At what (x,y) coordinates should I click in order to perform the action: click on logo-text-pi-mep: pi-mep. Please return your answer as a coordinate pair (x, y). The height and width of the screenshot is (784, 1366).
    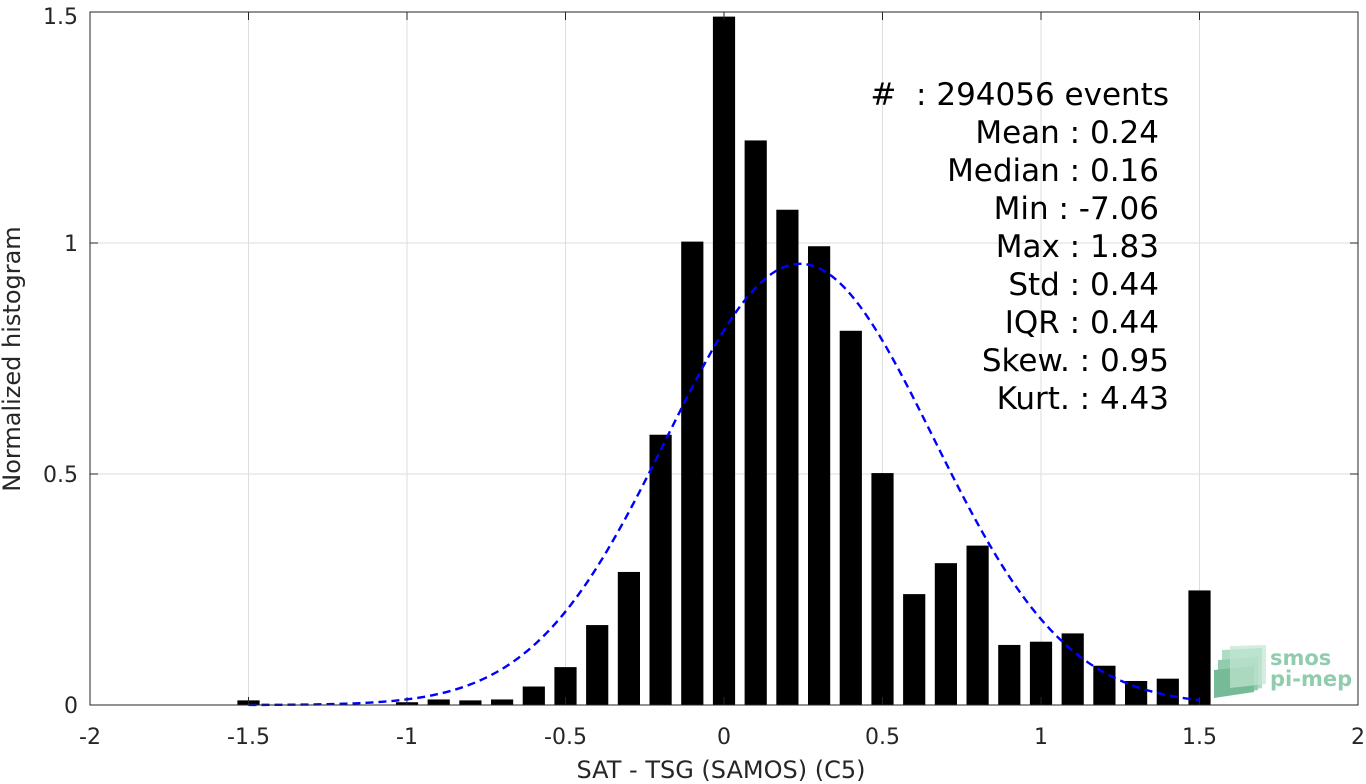
    Looking at the image, I should click on (1311, 679).